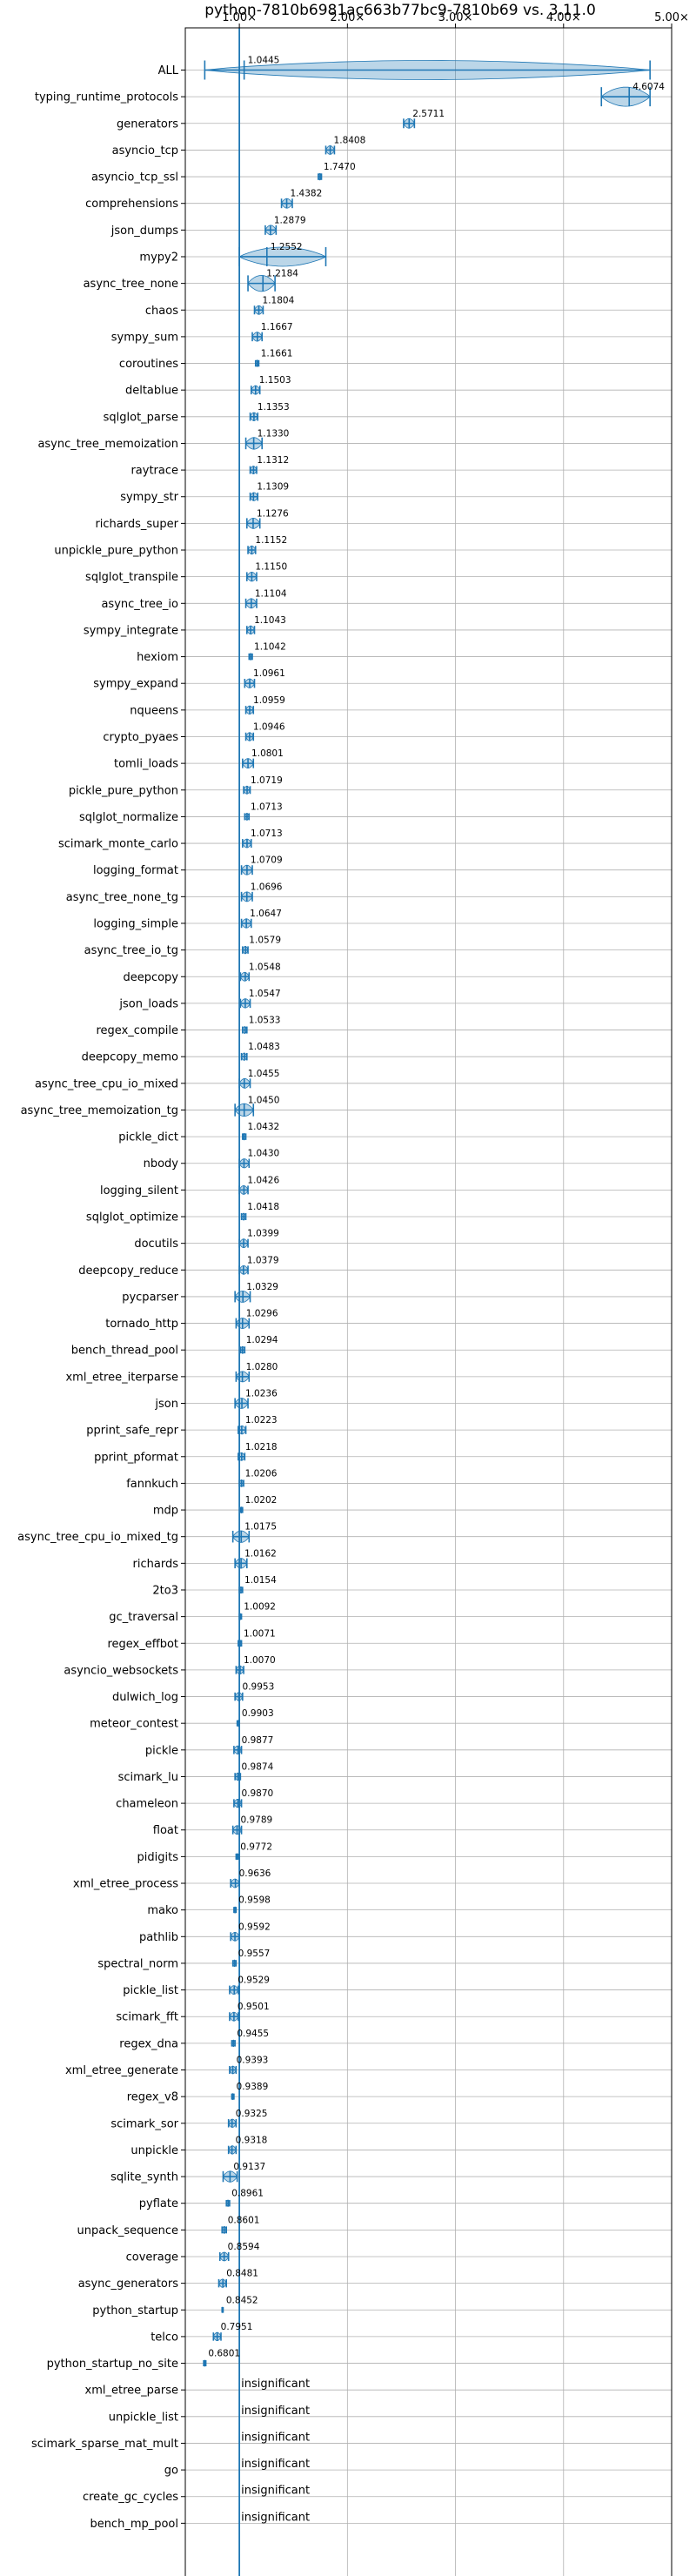 This screenshot has height=2576, width=696. I want to click on benchmark-label: sqlglot_parse, so click(141, 417).